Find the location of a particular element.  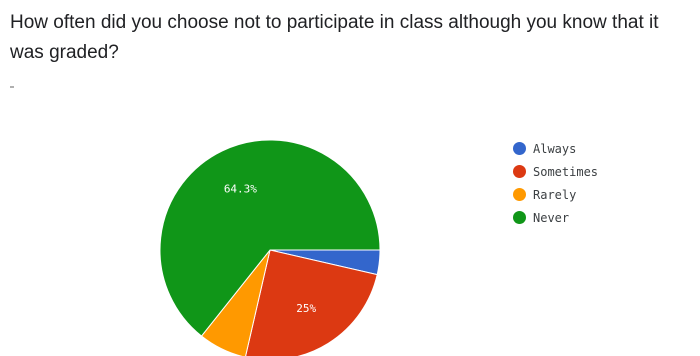

legend-label: Never is located at coordinates (551, 217).